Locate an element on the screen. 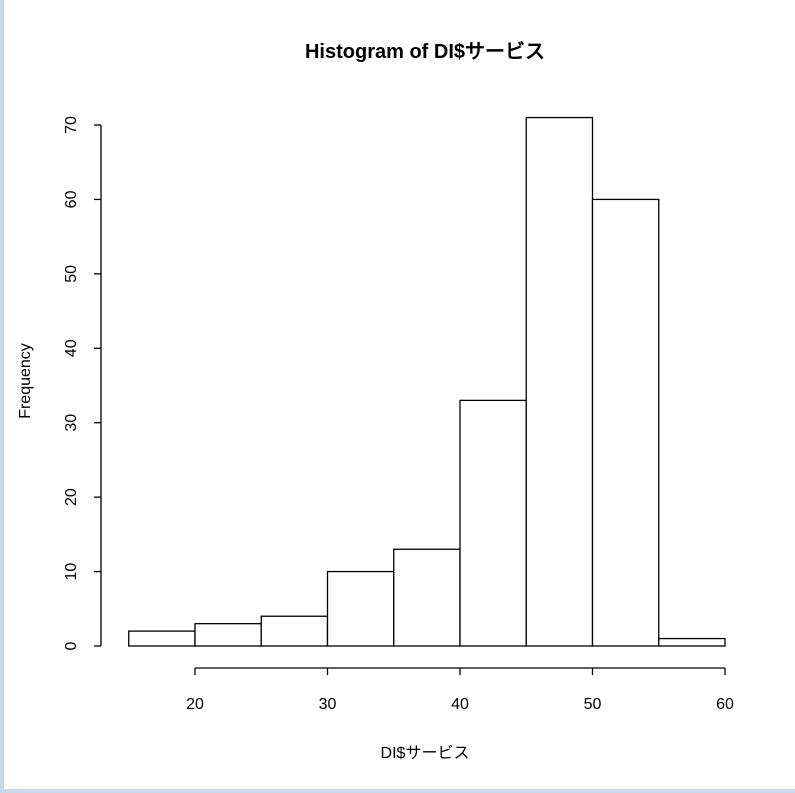 This screenshot has width=795, height=793. x-tick-label-3: 50 is located at coordinates (593, 704).